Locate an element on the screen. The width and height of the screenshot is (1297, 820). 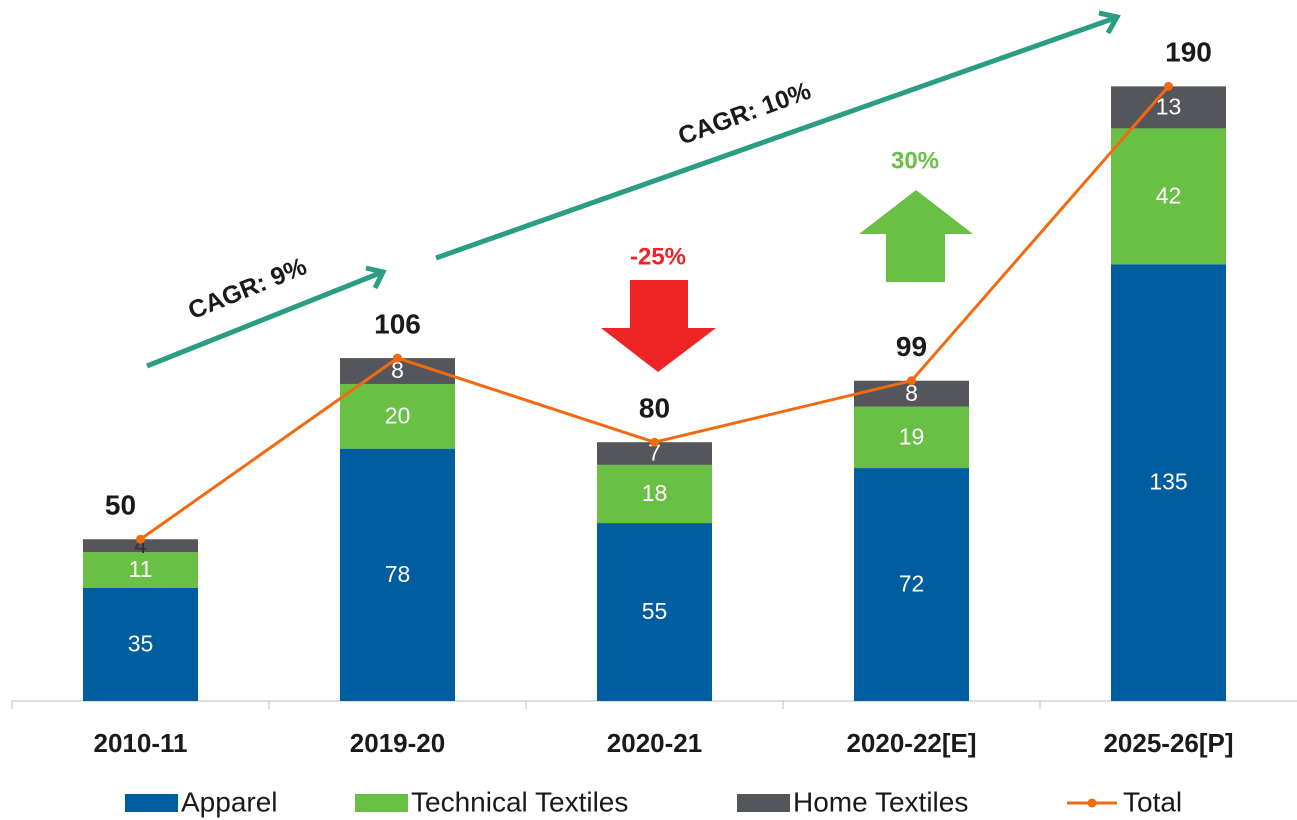
legend-label: Apparel is located at coordinates (229, 801).